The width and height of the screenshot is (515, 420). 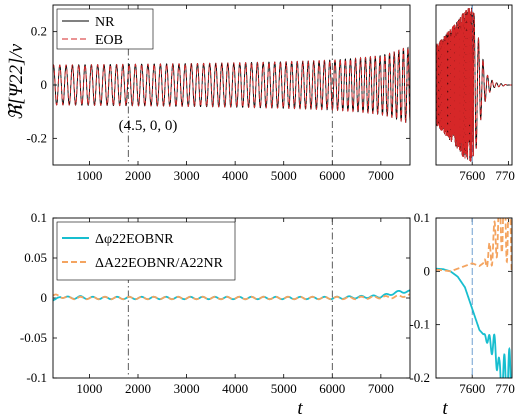 What do you see at coordinates (148, 126) in the screenshot?
I see `parameter-annotation: (4.5, 0, 0)` at bounding box center [148, 126].